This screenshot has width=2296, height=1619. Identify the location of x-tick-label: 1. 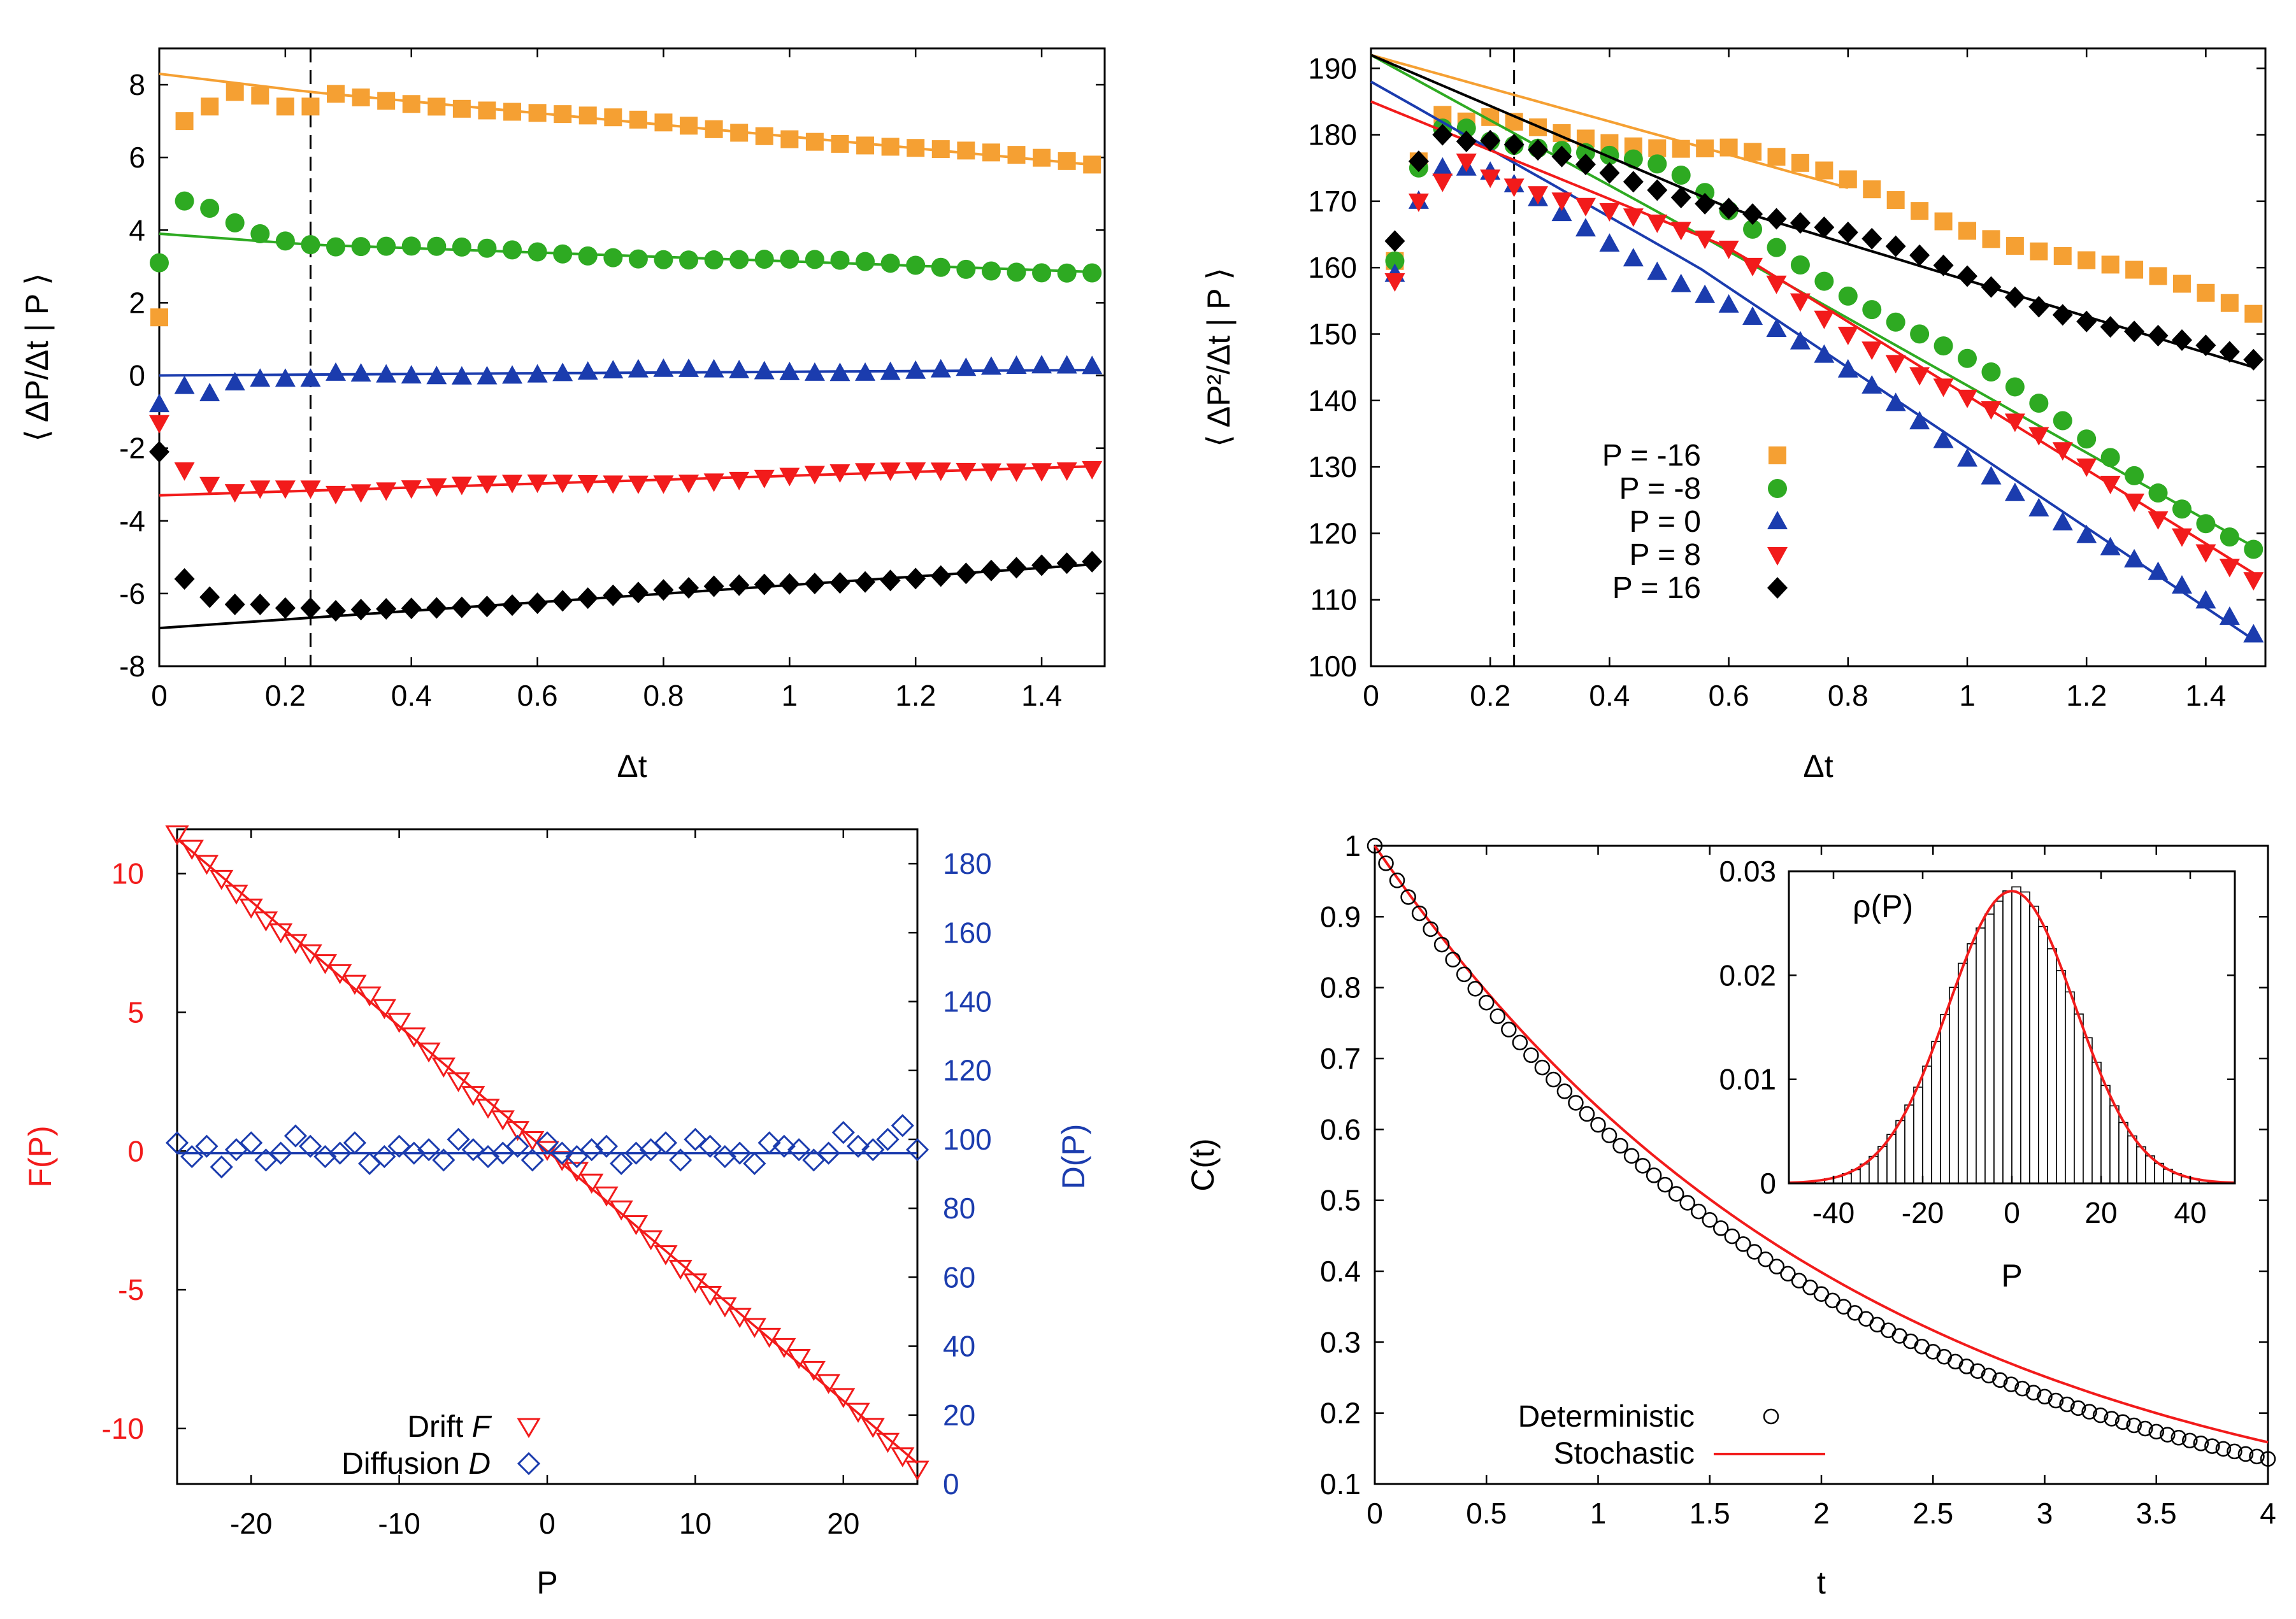
(1968, 695).